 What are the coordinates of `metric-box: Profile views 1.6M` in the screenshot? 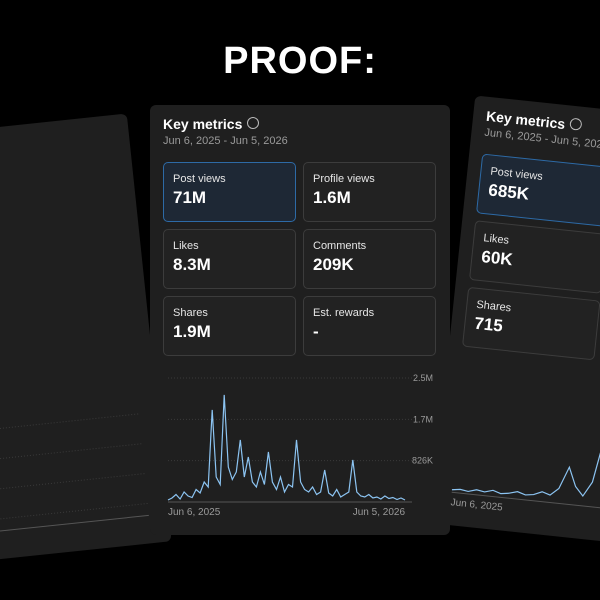 It's located at (369, 192).